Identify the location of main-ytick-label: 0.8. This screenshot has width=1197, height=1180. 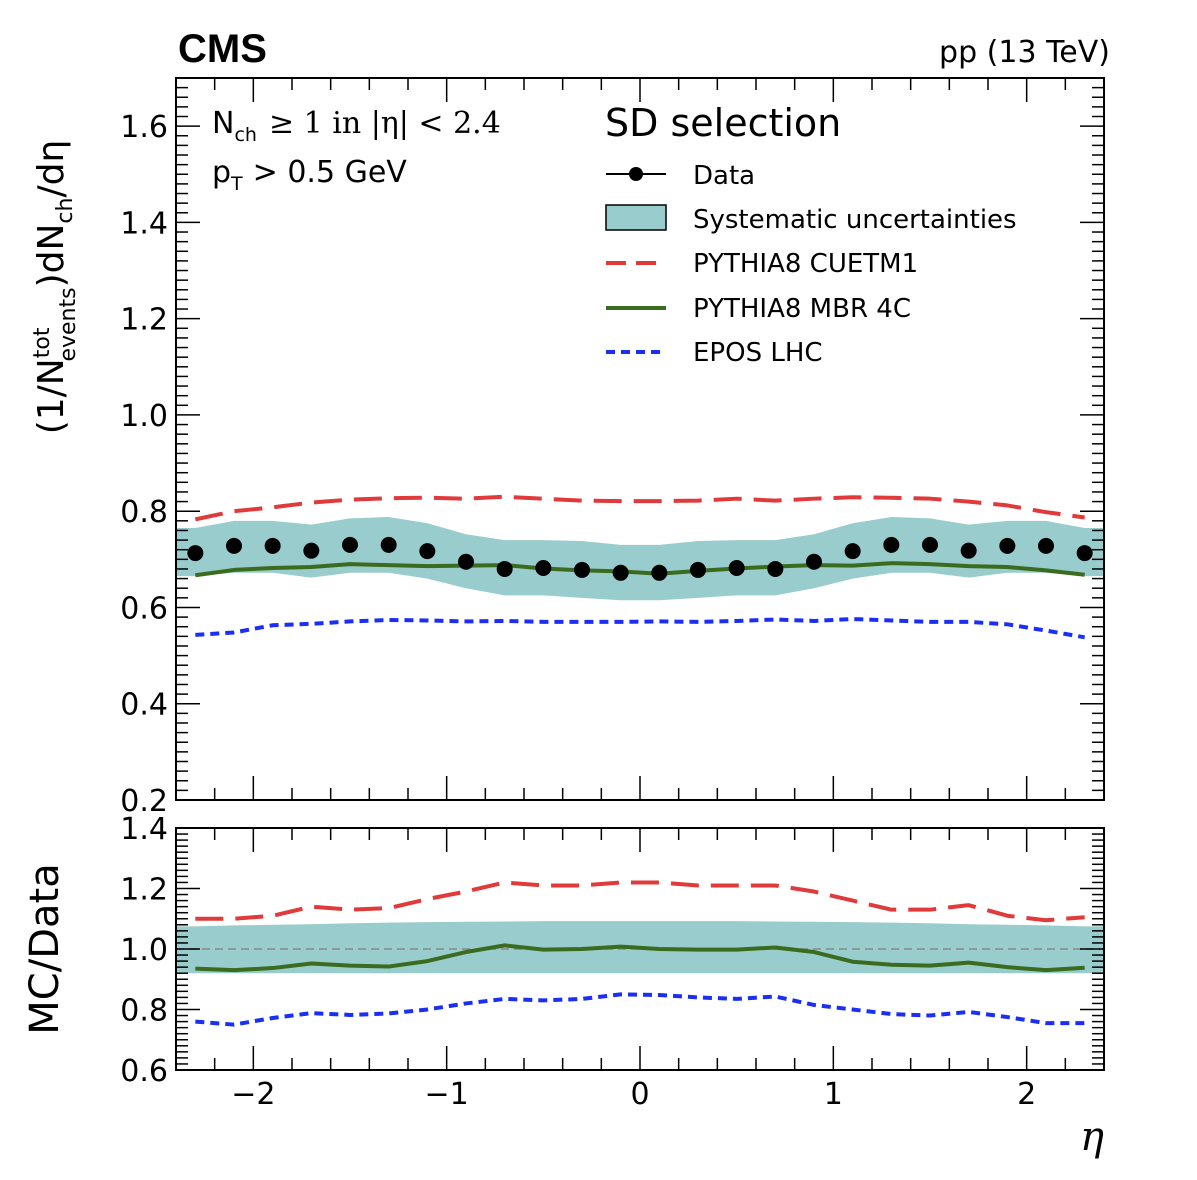
(144, 512).